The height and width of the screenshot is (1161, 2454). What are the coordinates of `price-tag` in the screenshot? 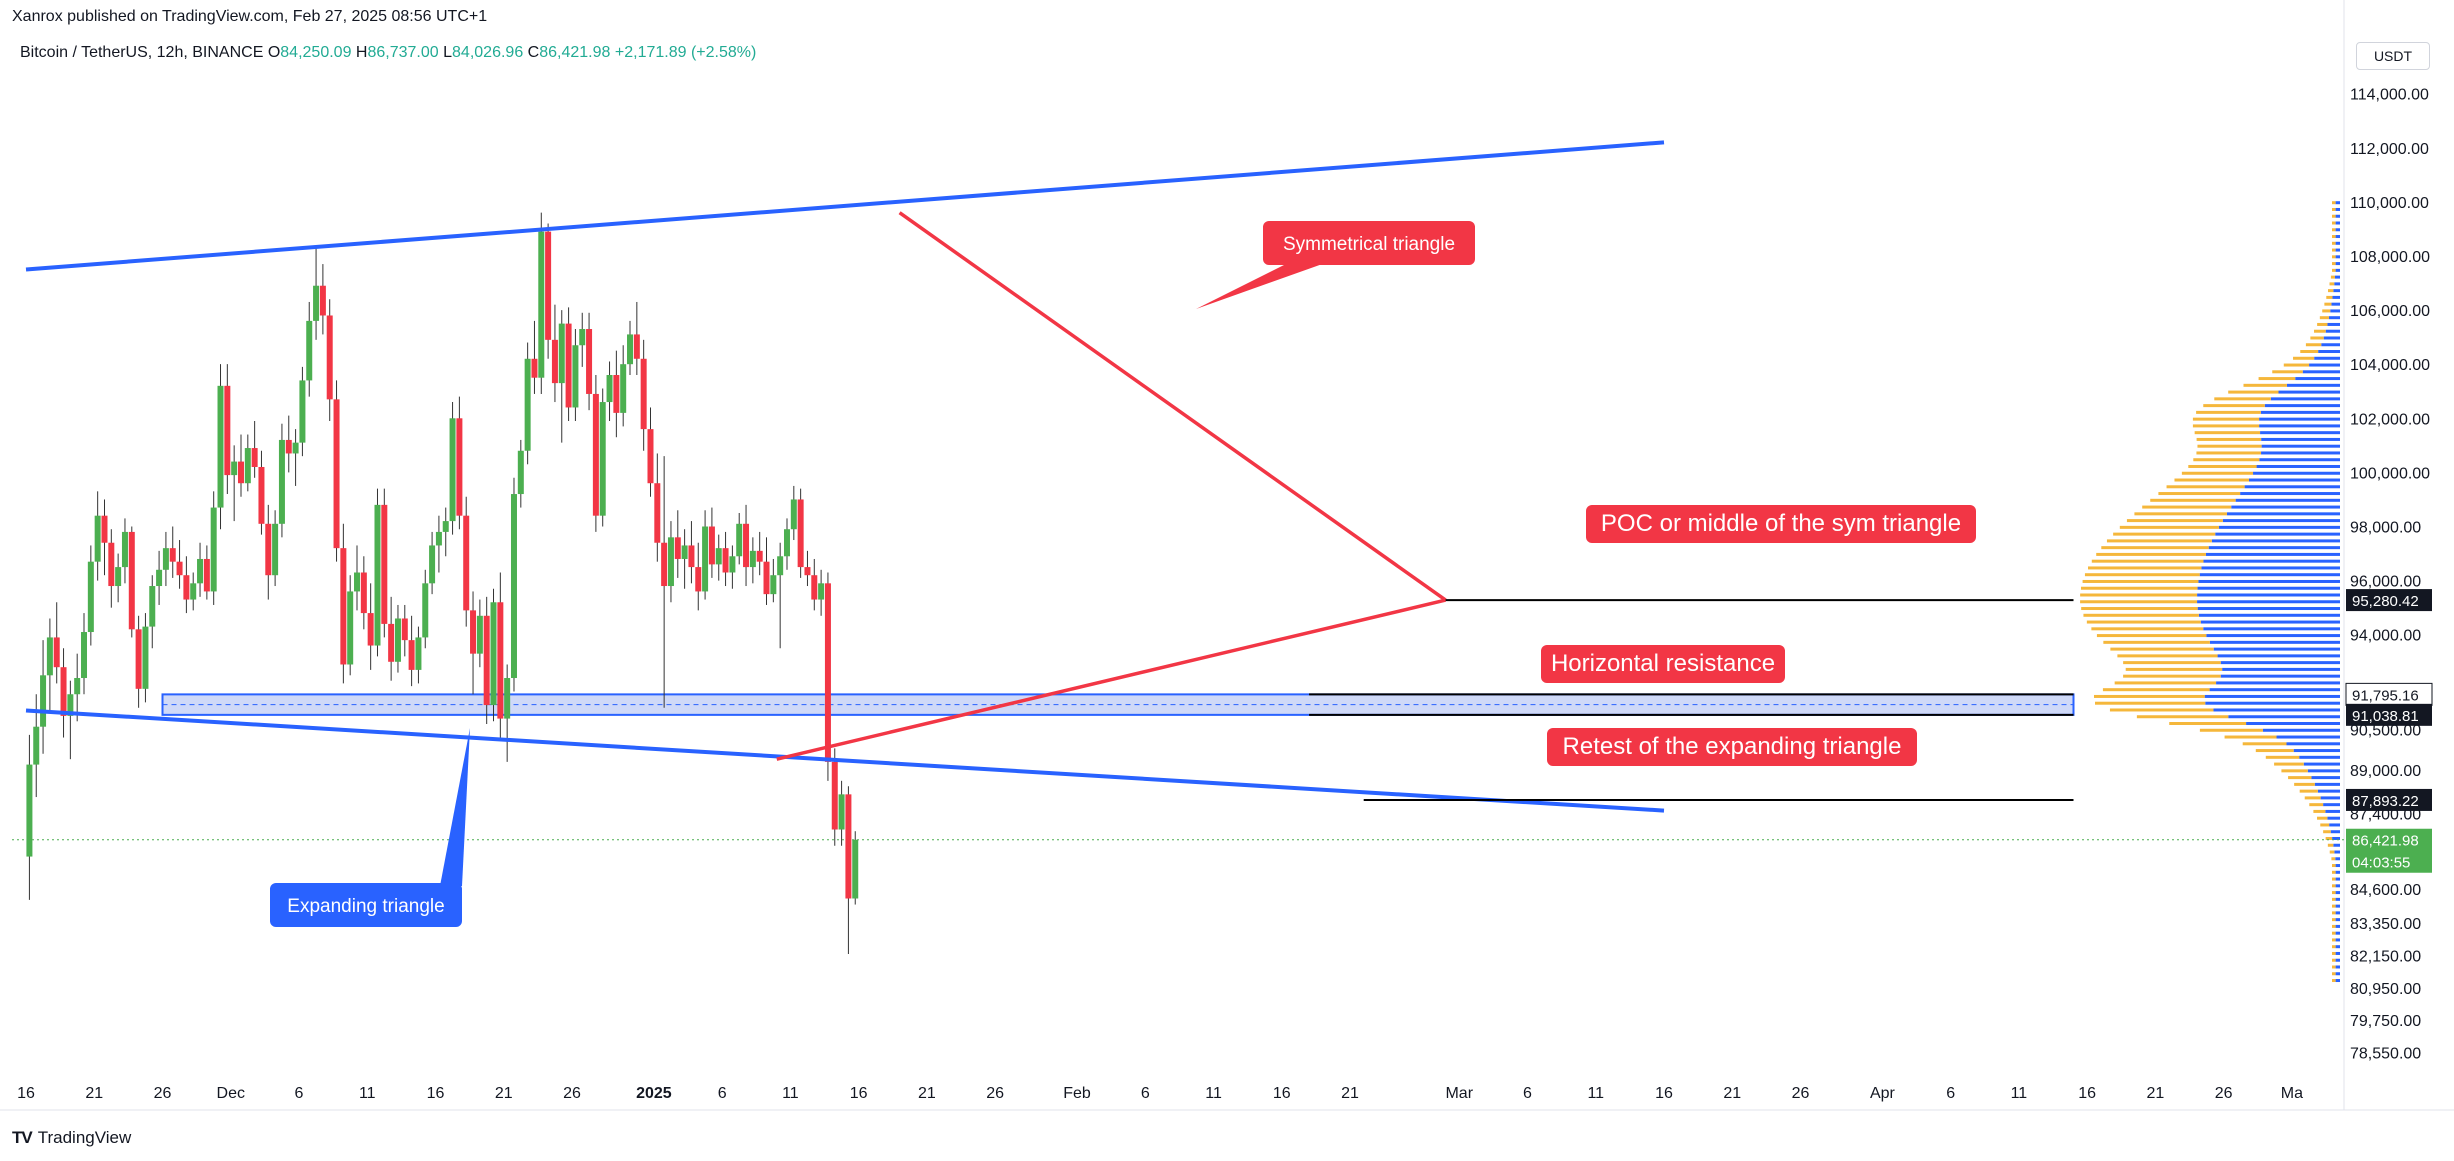 It's located at (2389, 714).